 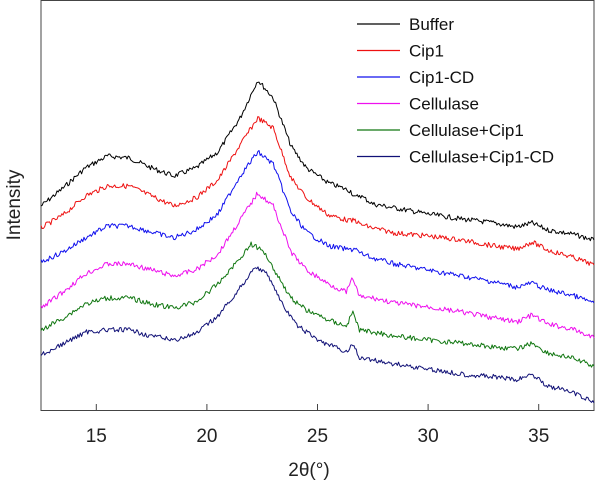 I want to click on x-axis-title: 2θ(°), so click(x=308, y=470).